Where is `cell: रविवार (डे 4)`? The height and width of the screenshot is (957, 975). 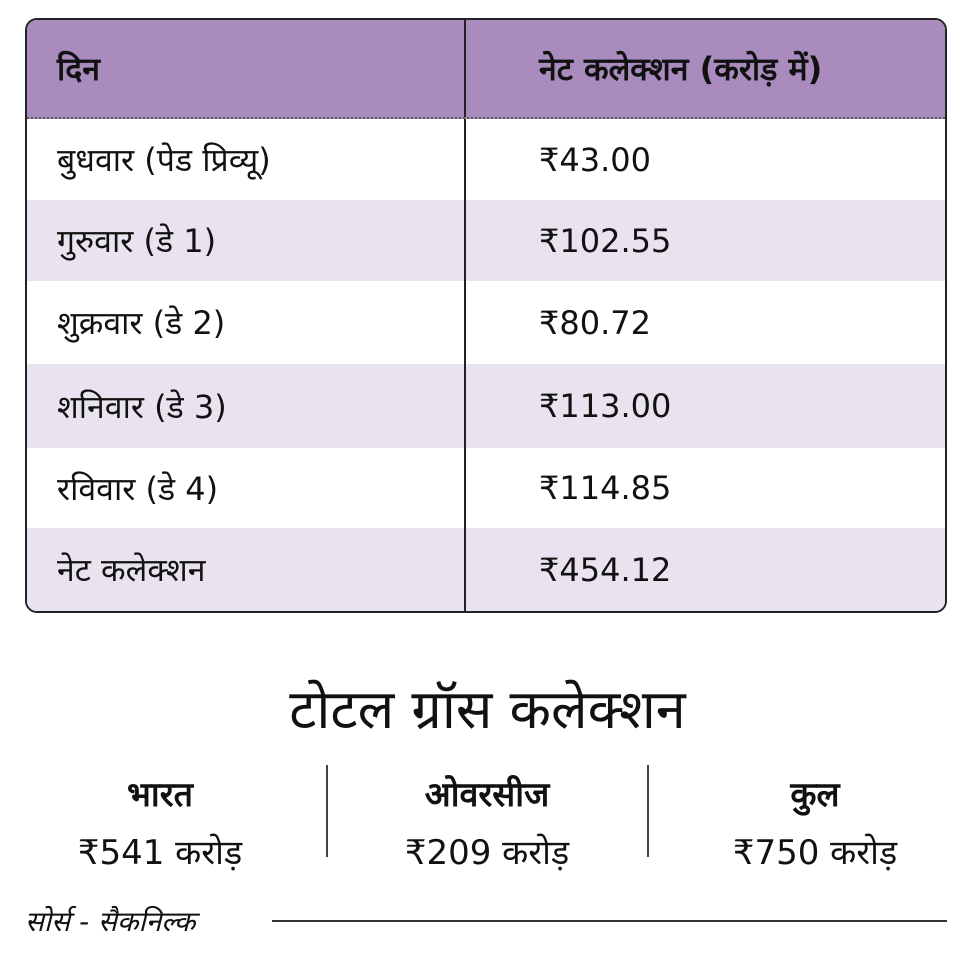
cell: रविवार (डे 4) is located at coordinates (138, 488).